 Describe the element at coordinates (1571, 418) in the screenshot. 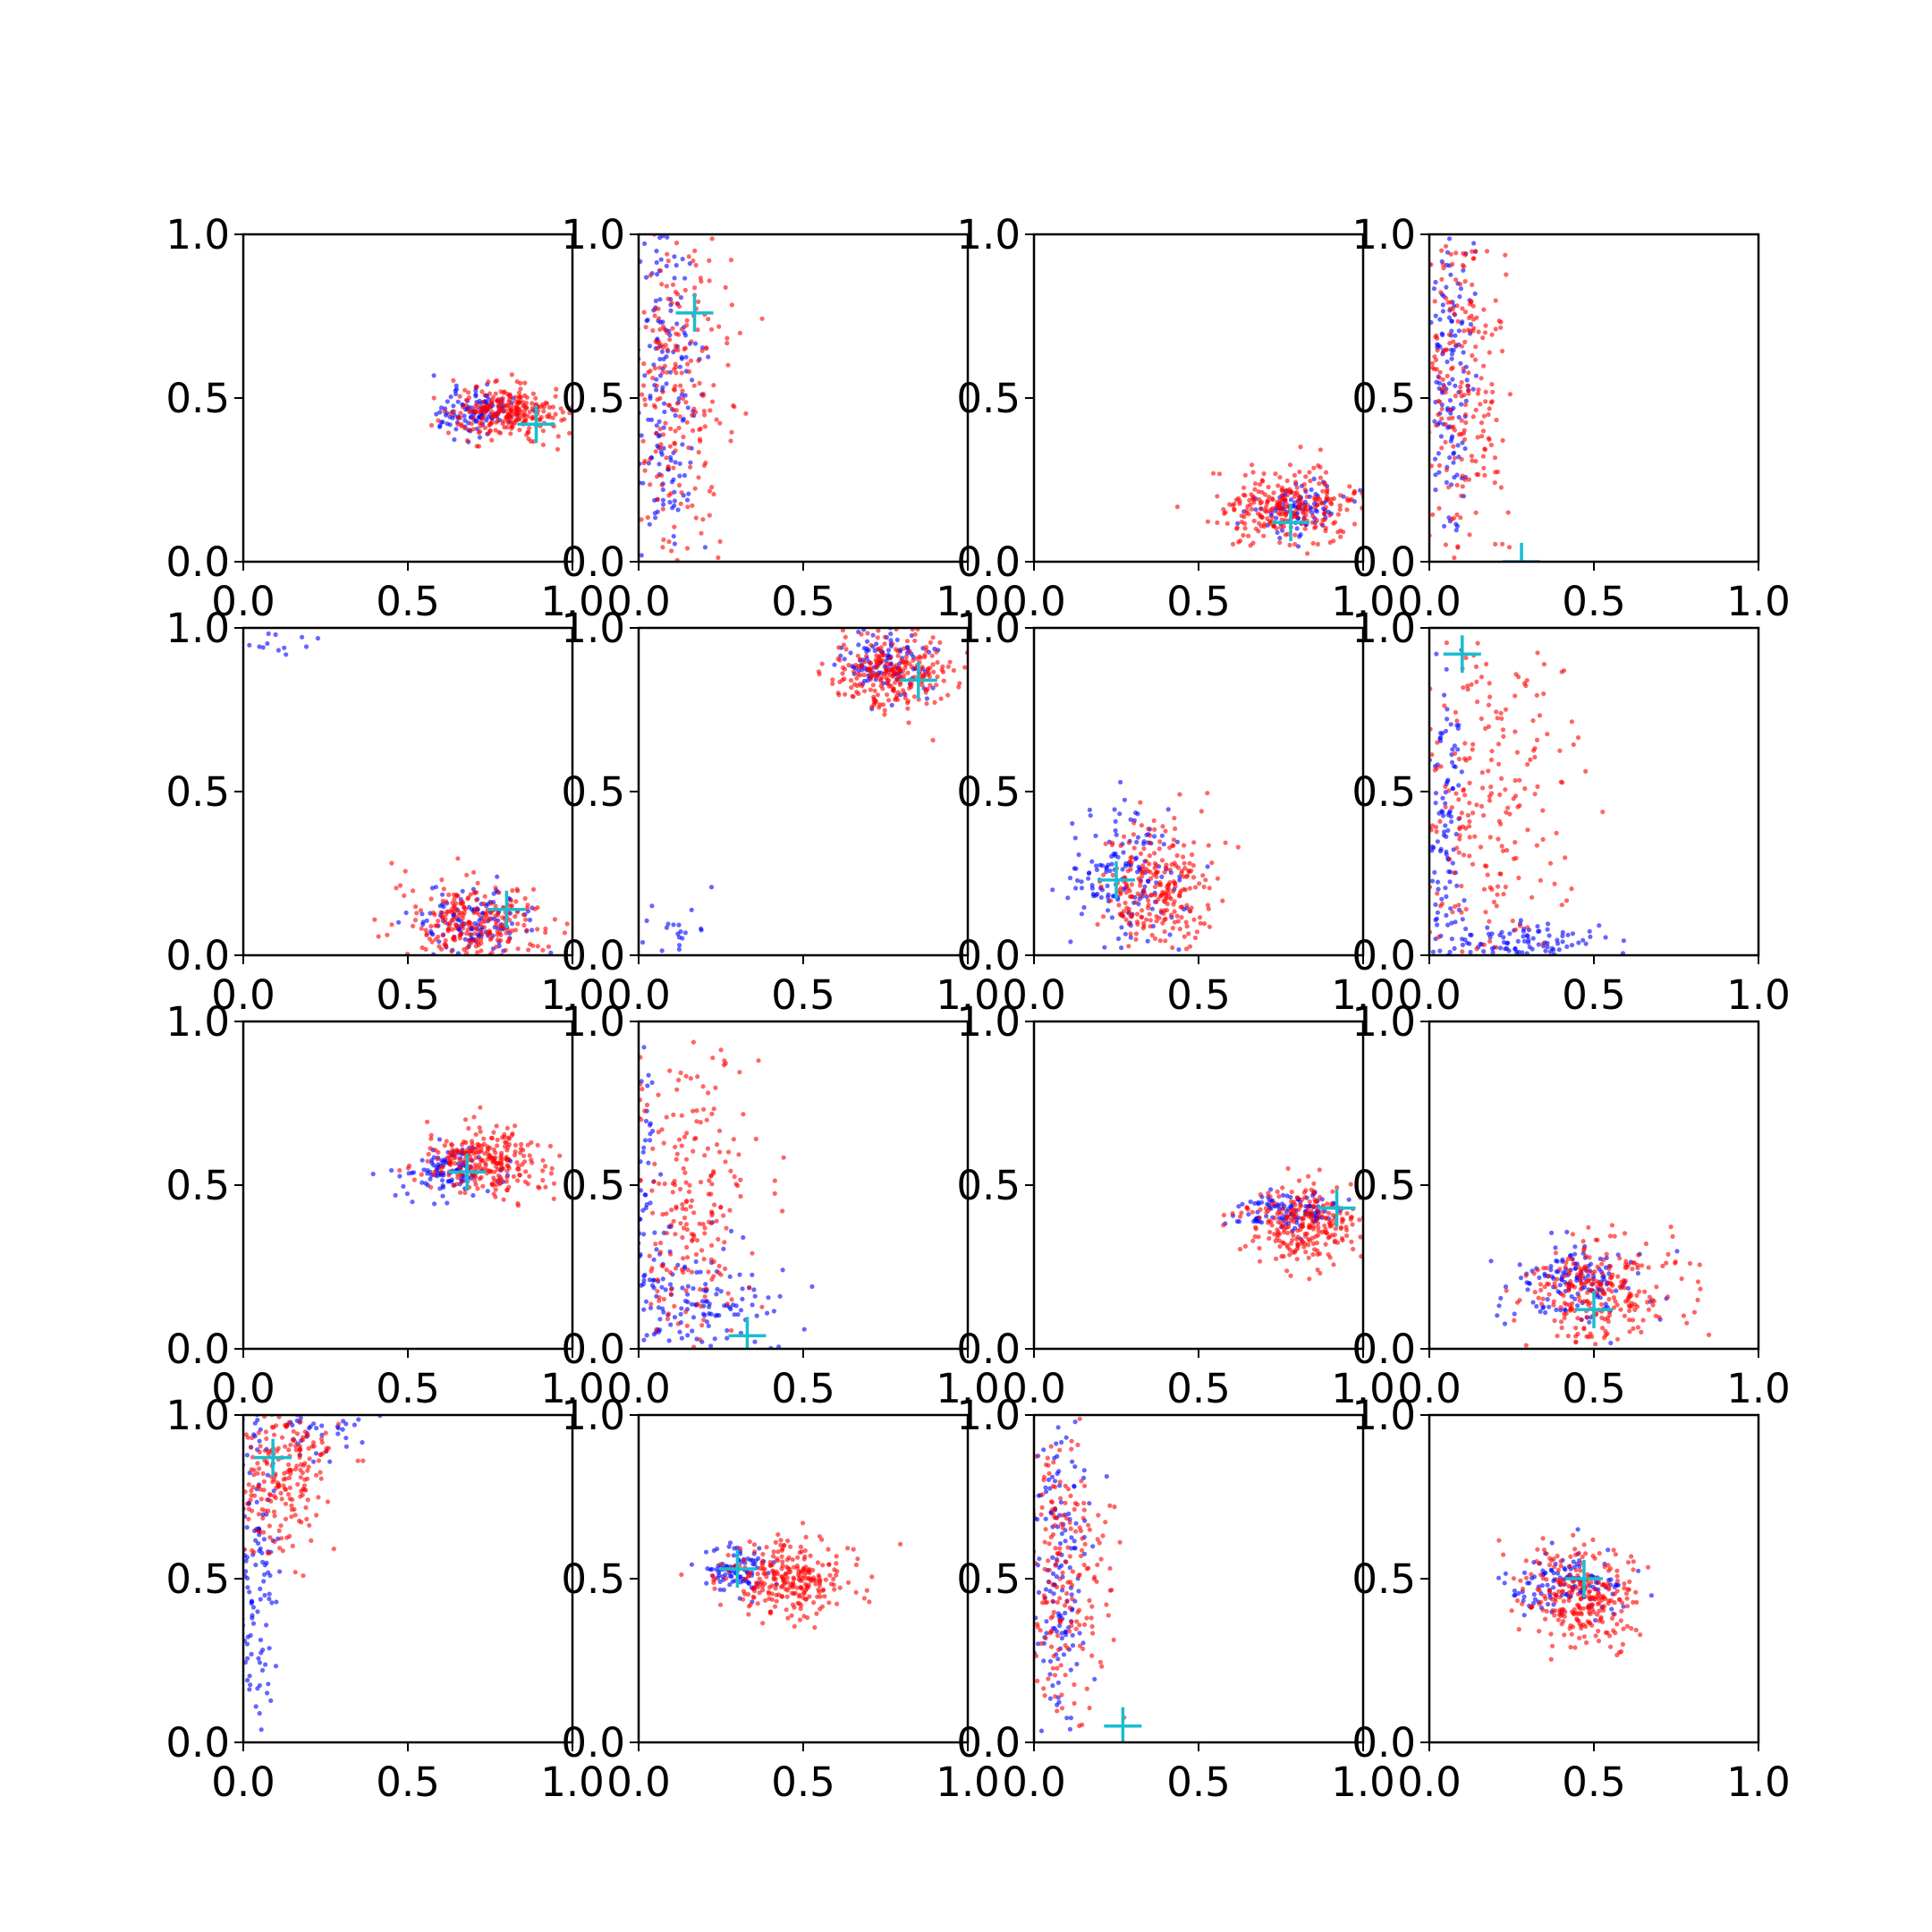

I see `subplot-r0-c3: 0.00.00.50.51.01.0` at that location.